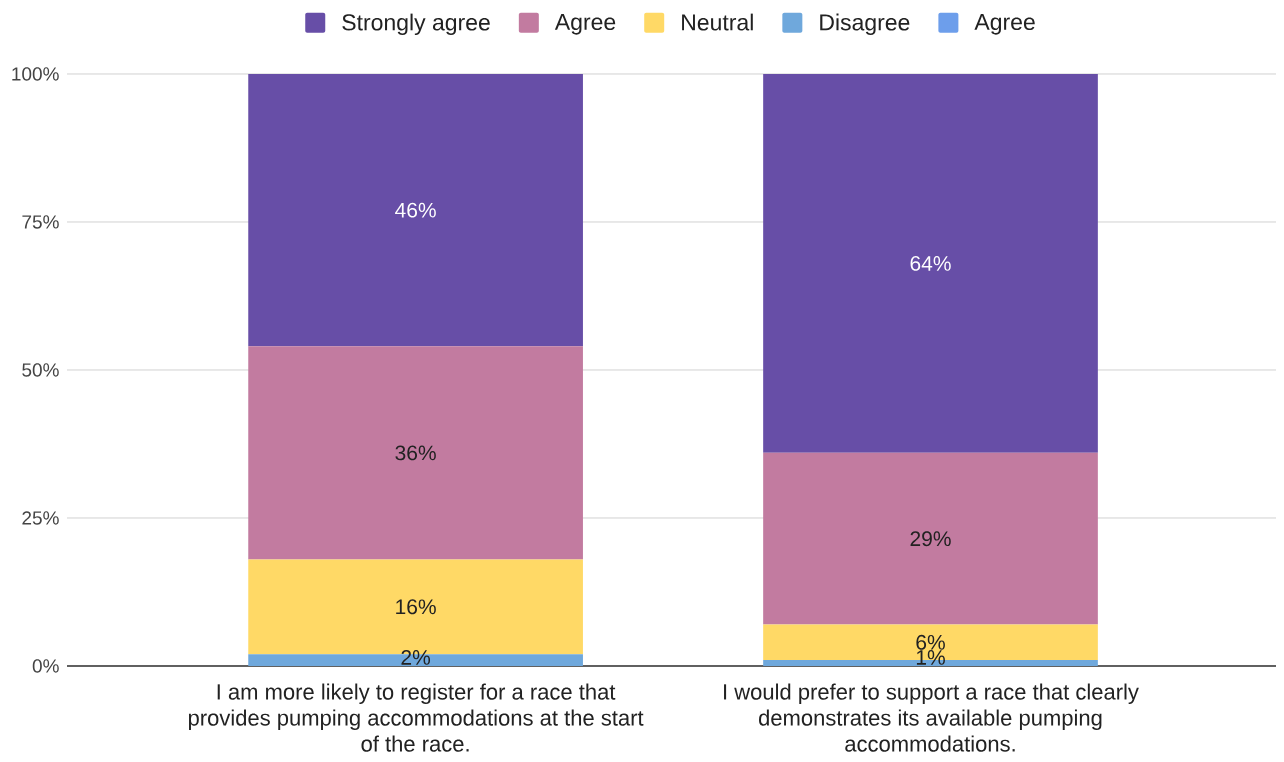 The height and width of the screenshot is (762, 1284). Describe the element at coordinates (416, 607) in the screenshot. I see `data-label: 16%` at that location.